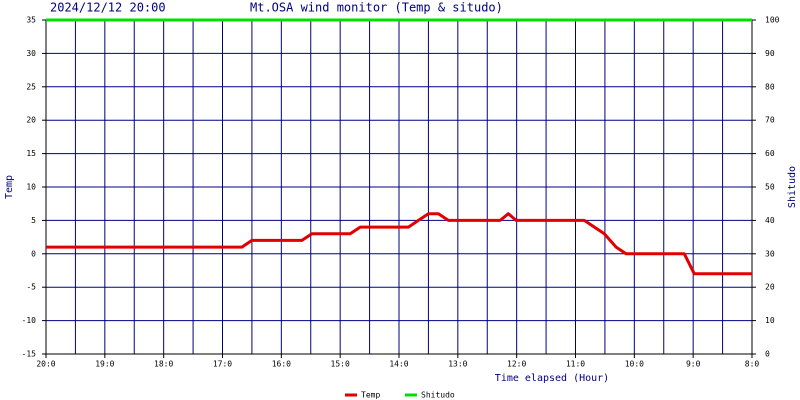  Describe the element at coordinates (516, 364) in the screenshot. I see `x-tick-label: 12:0` at that location.